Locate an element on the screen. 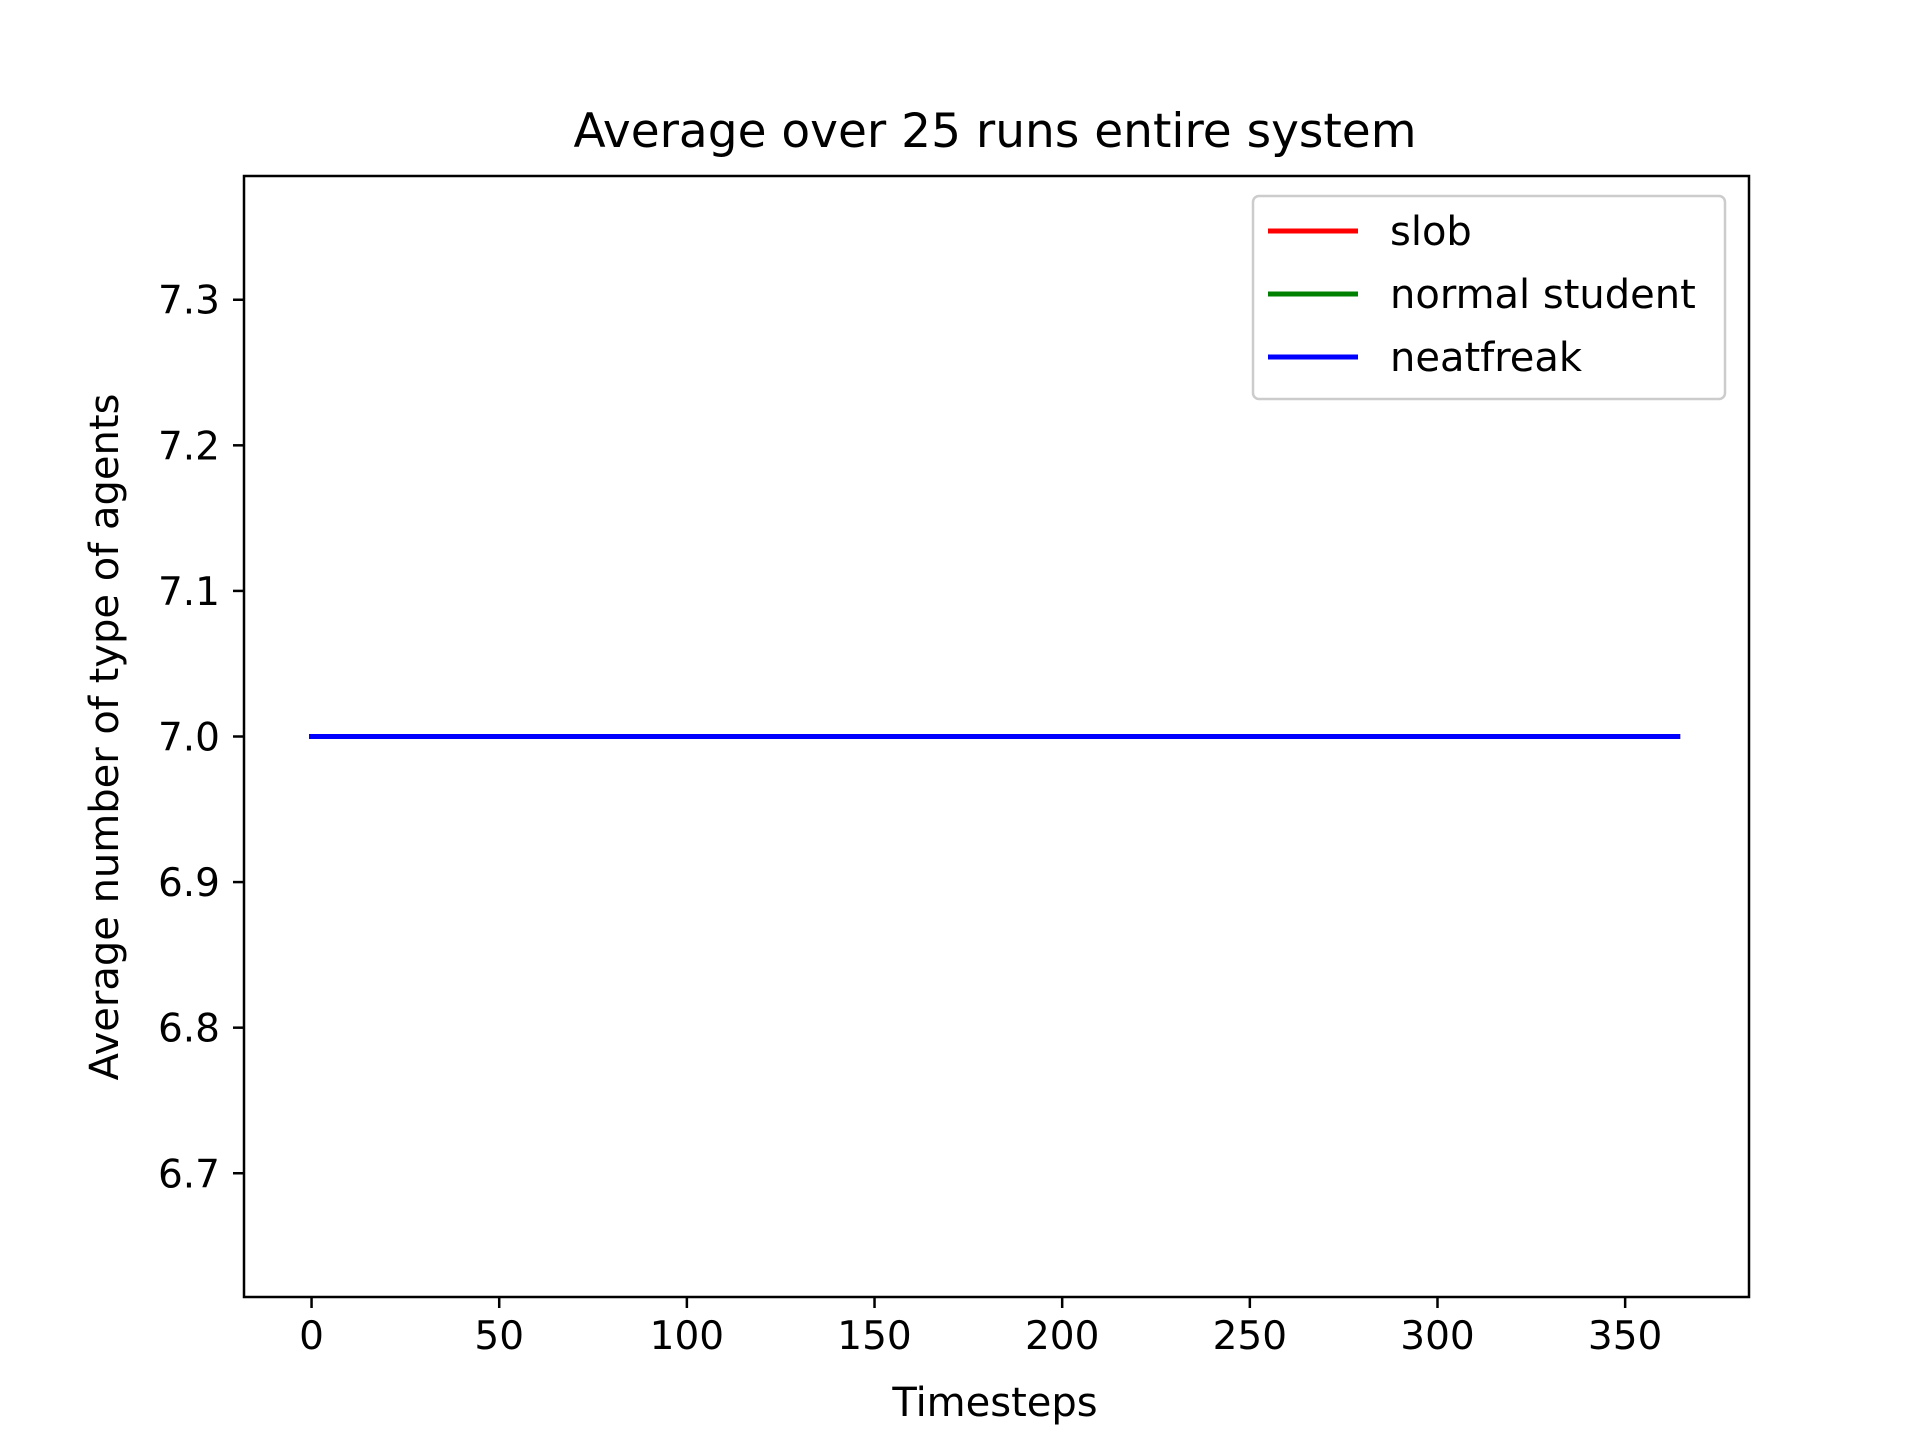 This screenshot has width=1920, height=1440. x-tick-label: 0 is located at coordinates (311, 1336).